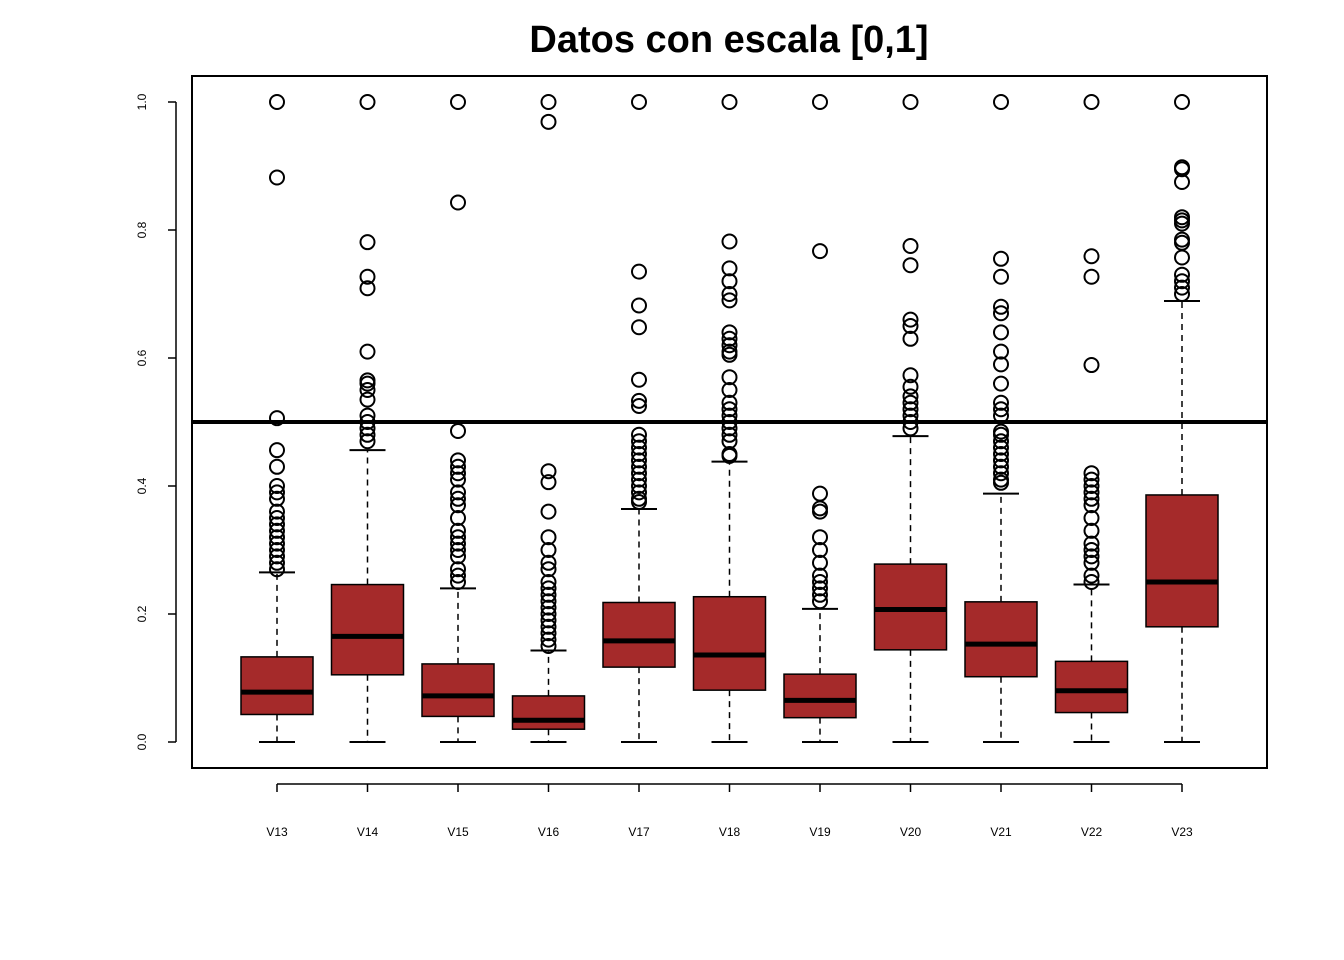  Describe the element at coordinates (142, 485) in the screenshot. I see `y-tick-label: 0.4` at that location.